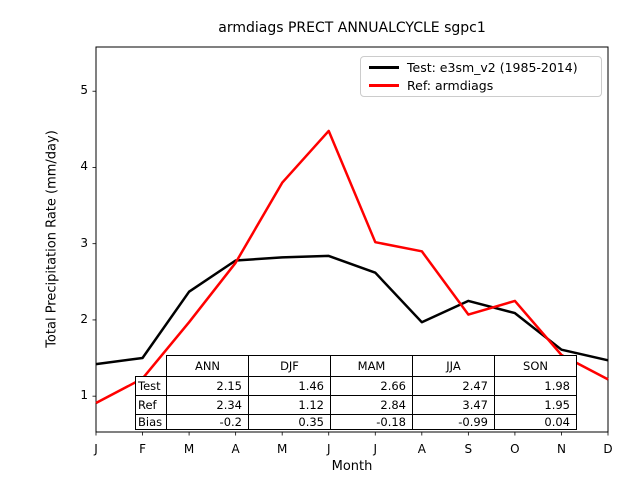  Describe the element at coordinates (142, 449) in the screenshot. I see `x-tick-label: F` at that location.